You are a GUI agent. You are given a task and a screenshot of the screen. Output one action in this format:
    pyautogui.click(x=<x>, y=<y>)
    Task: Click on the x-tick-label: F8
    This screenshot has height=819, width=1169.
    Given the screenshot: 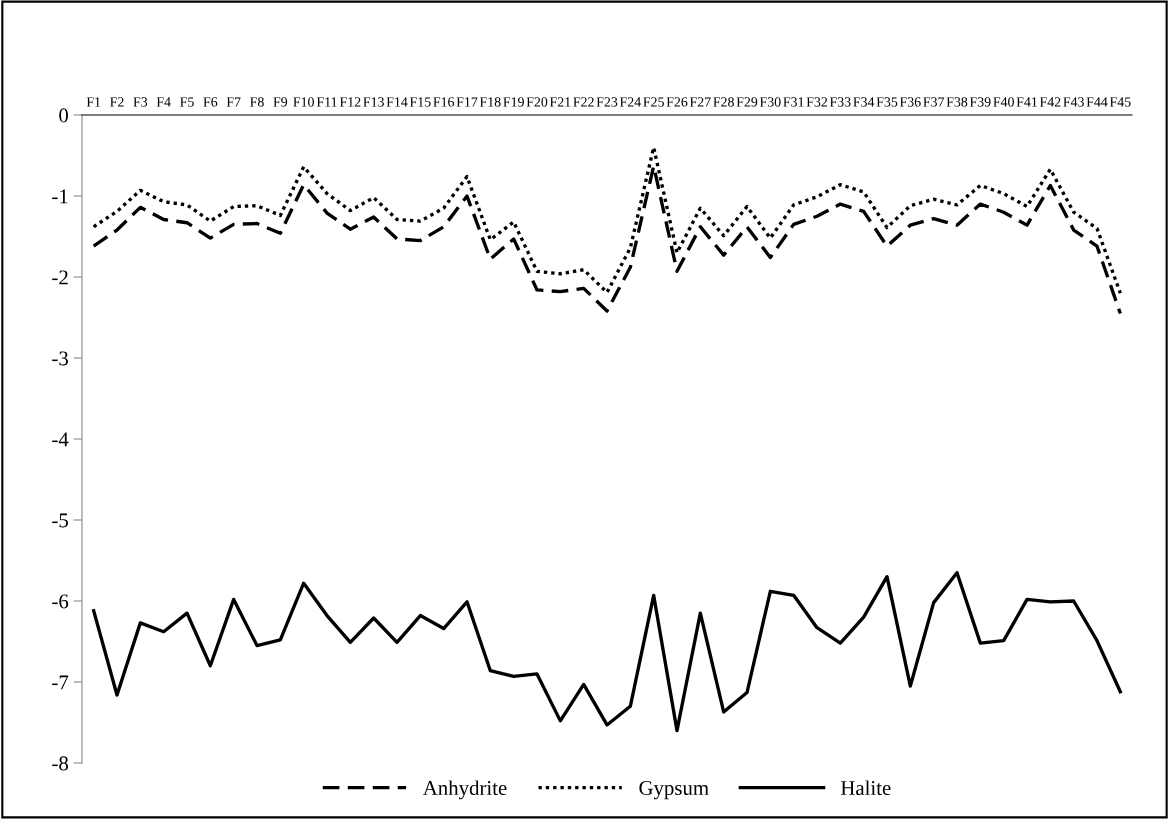 What is the action you would take?
    pyautogui.click(x=257, y=102)
    